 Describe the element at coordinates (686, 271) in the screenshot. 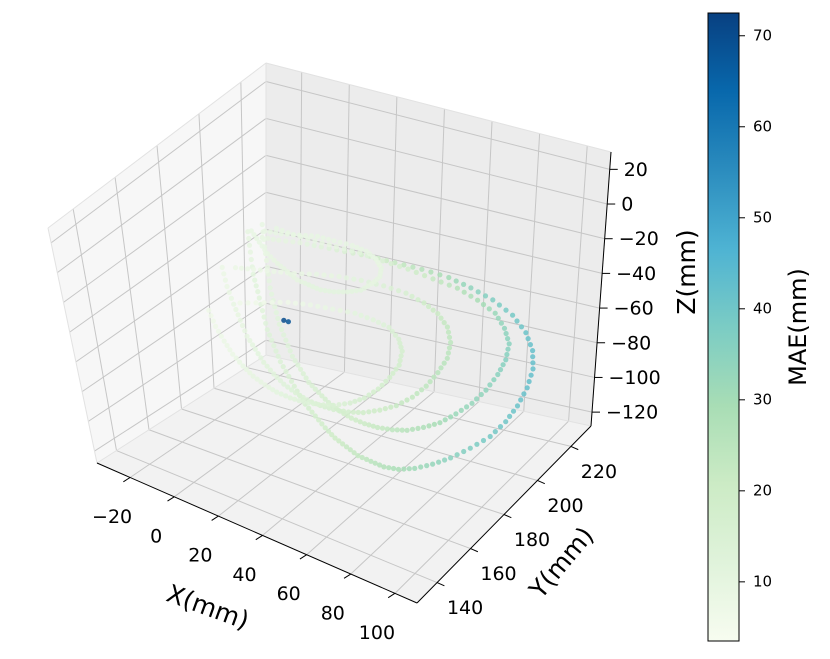

I see `z-axis-label: Z(mm)` at that location.